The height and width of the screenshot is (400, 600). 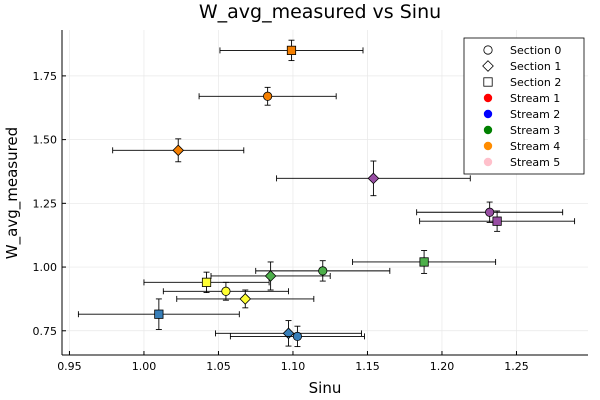 I want to click on chart-title: W_avg_measured vs Sinu, so click(x=320, y=12).